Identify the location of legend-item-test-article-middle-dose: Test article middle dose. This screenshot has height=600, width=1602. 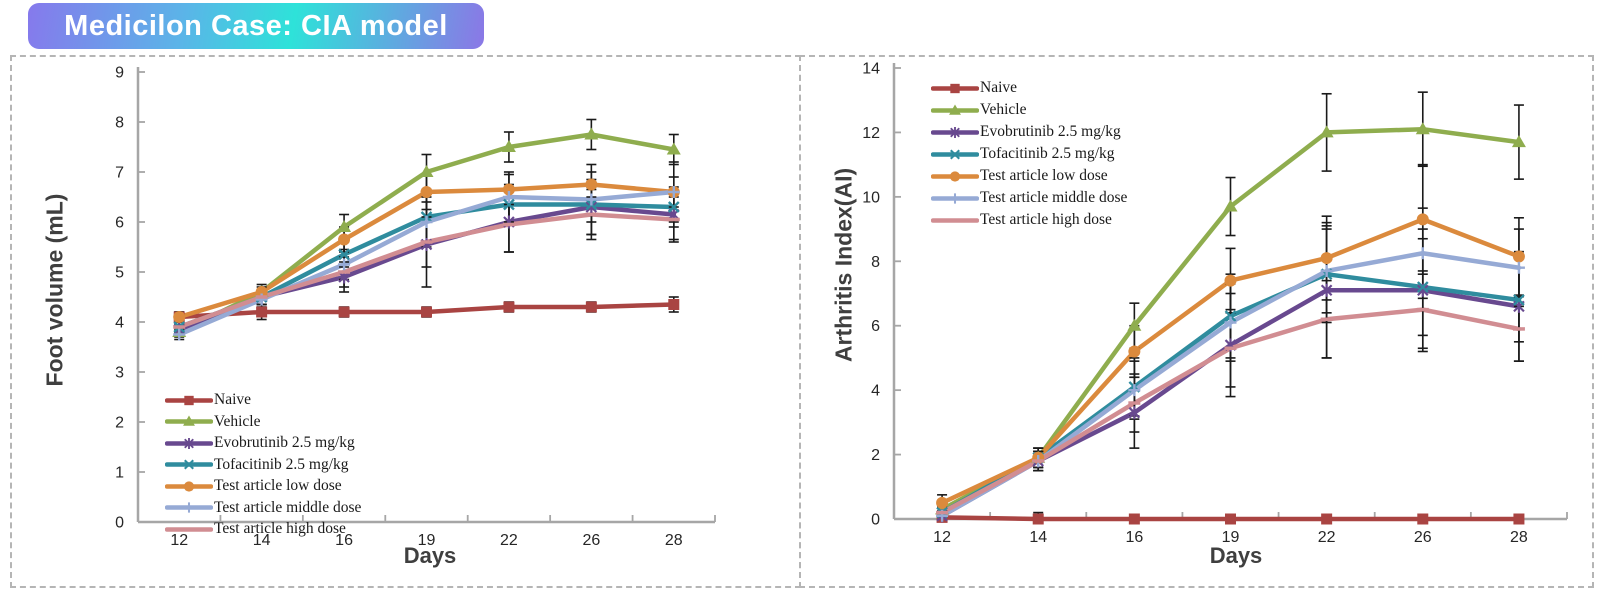
(1029, 198).